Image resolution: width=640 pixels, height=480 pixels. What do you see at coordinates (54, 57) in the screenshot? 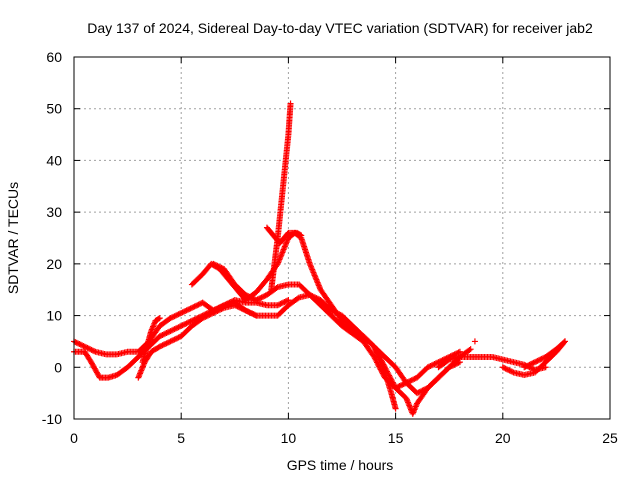
I see `y-tick-label: 60` at bounding box center [54, 57].